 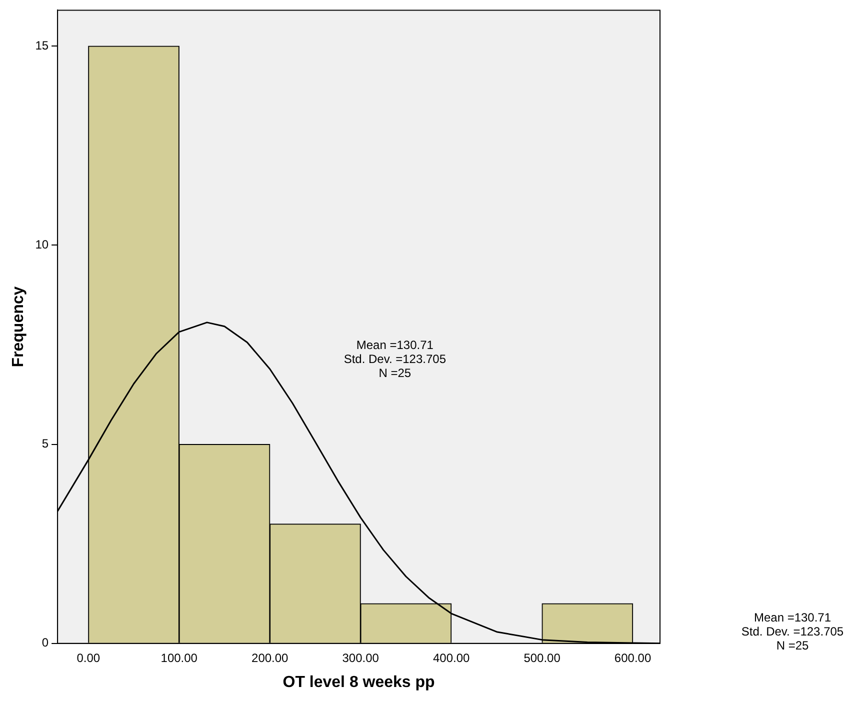 I want to click on y-axis-title: Frequency, so click(x=19, y=327).